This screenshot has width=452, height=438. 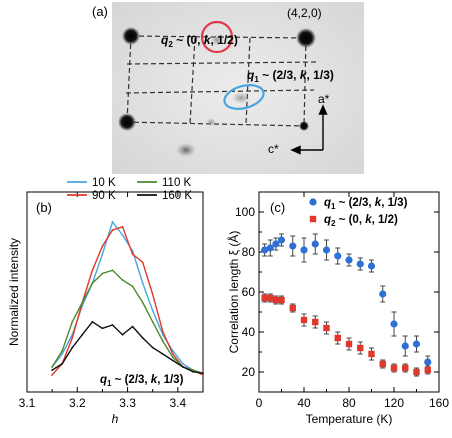 What do you see at coordinates (350, 220) in the screenshot?
I see `legend-part-rest: ~ (0,` at bounding box center [350, 220].